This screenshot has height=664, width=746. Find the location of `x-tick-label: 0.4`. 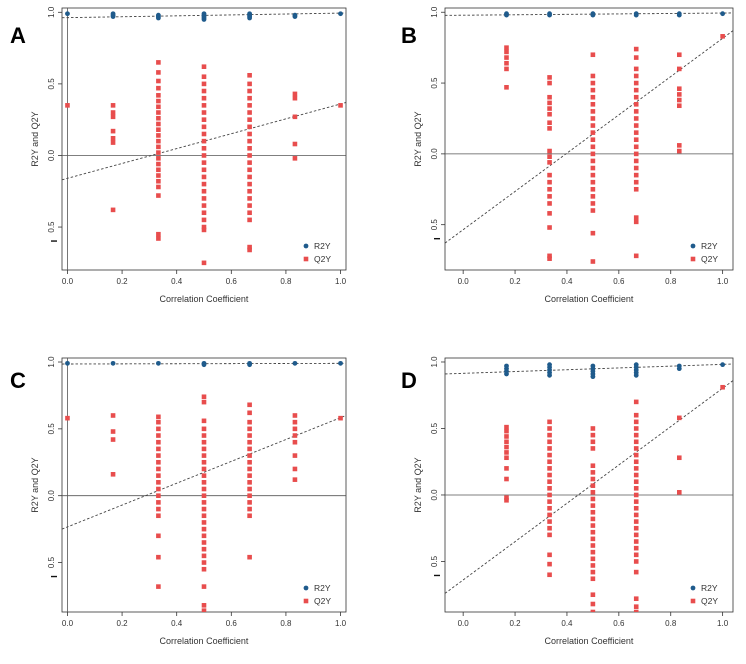

x-tick-label: 0.4 is located at coordinates (177, 623).